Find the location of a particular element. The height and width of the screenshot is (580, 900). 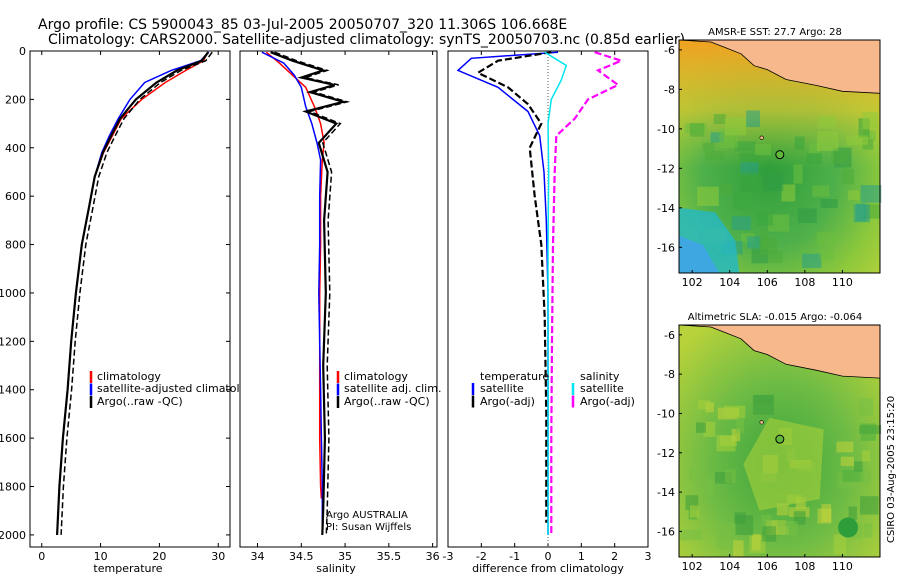

salinity-x-tick-label: 35.5 is located at coordinates (389, 556).